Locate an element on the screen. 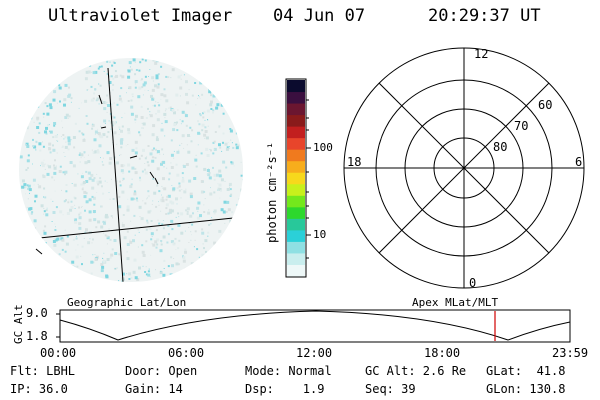 This screenshot has height=400, width=600. geo-meridian-line is located at coordinates (115, 174).